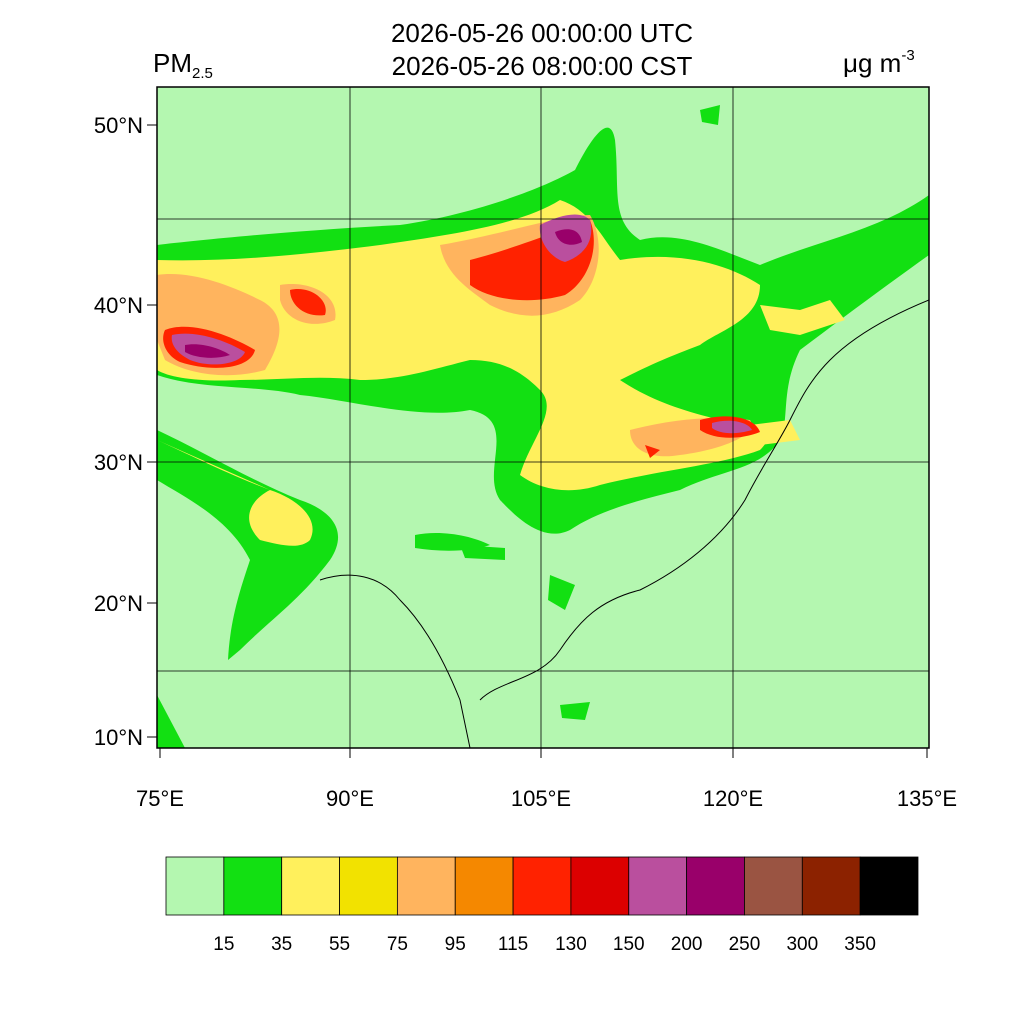 This screenshot has width=1024, height=1024. What do you see at coordinates (118, 462) in the screenshot?
I see `lat-label: 30°N` at bounding box center [118, 462].